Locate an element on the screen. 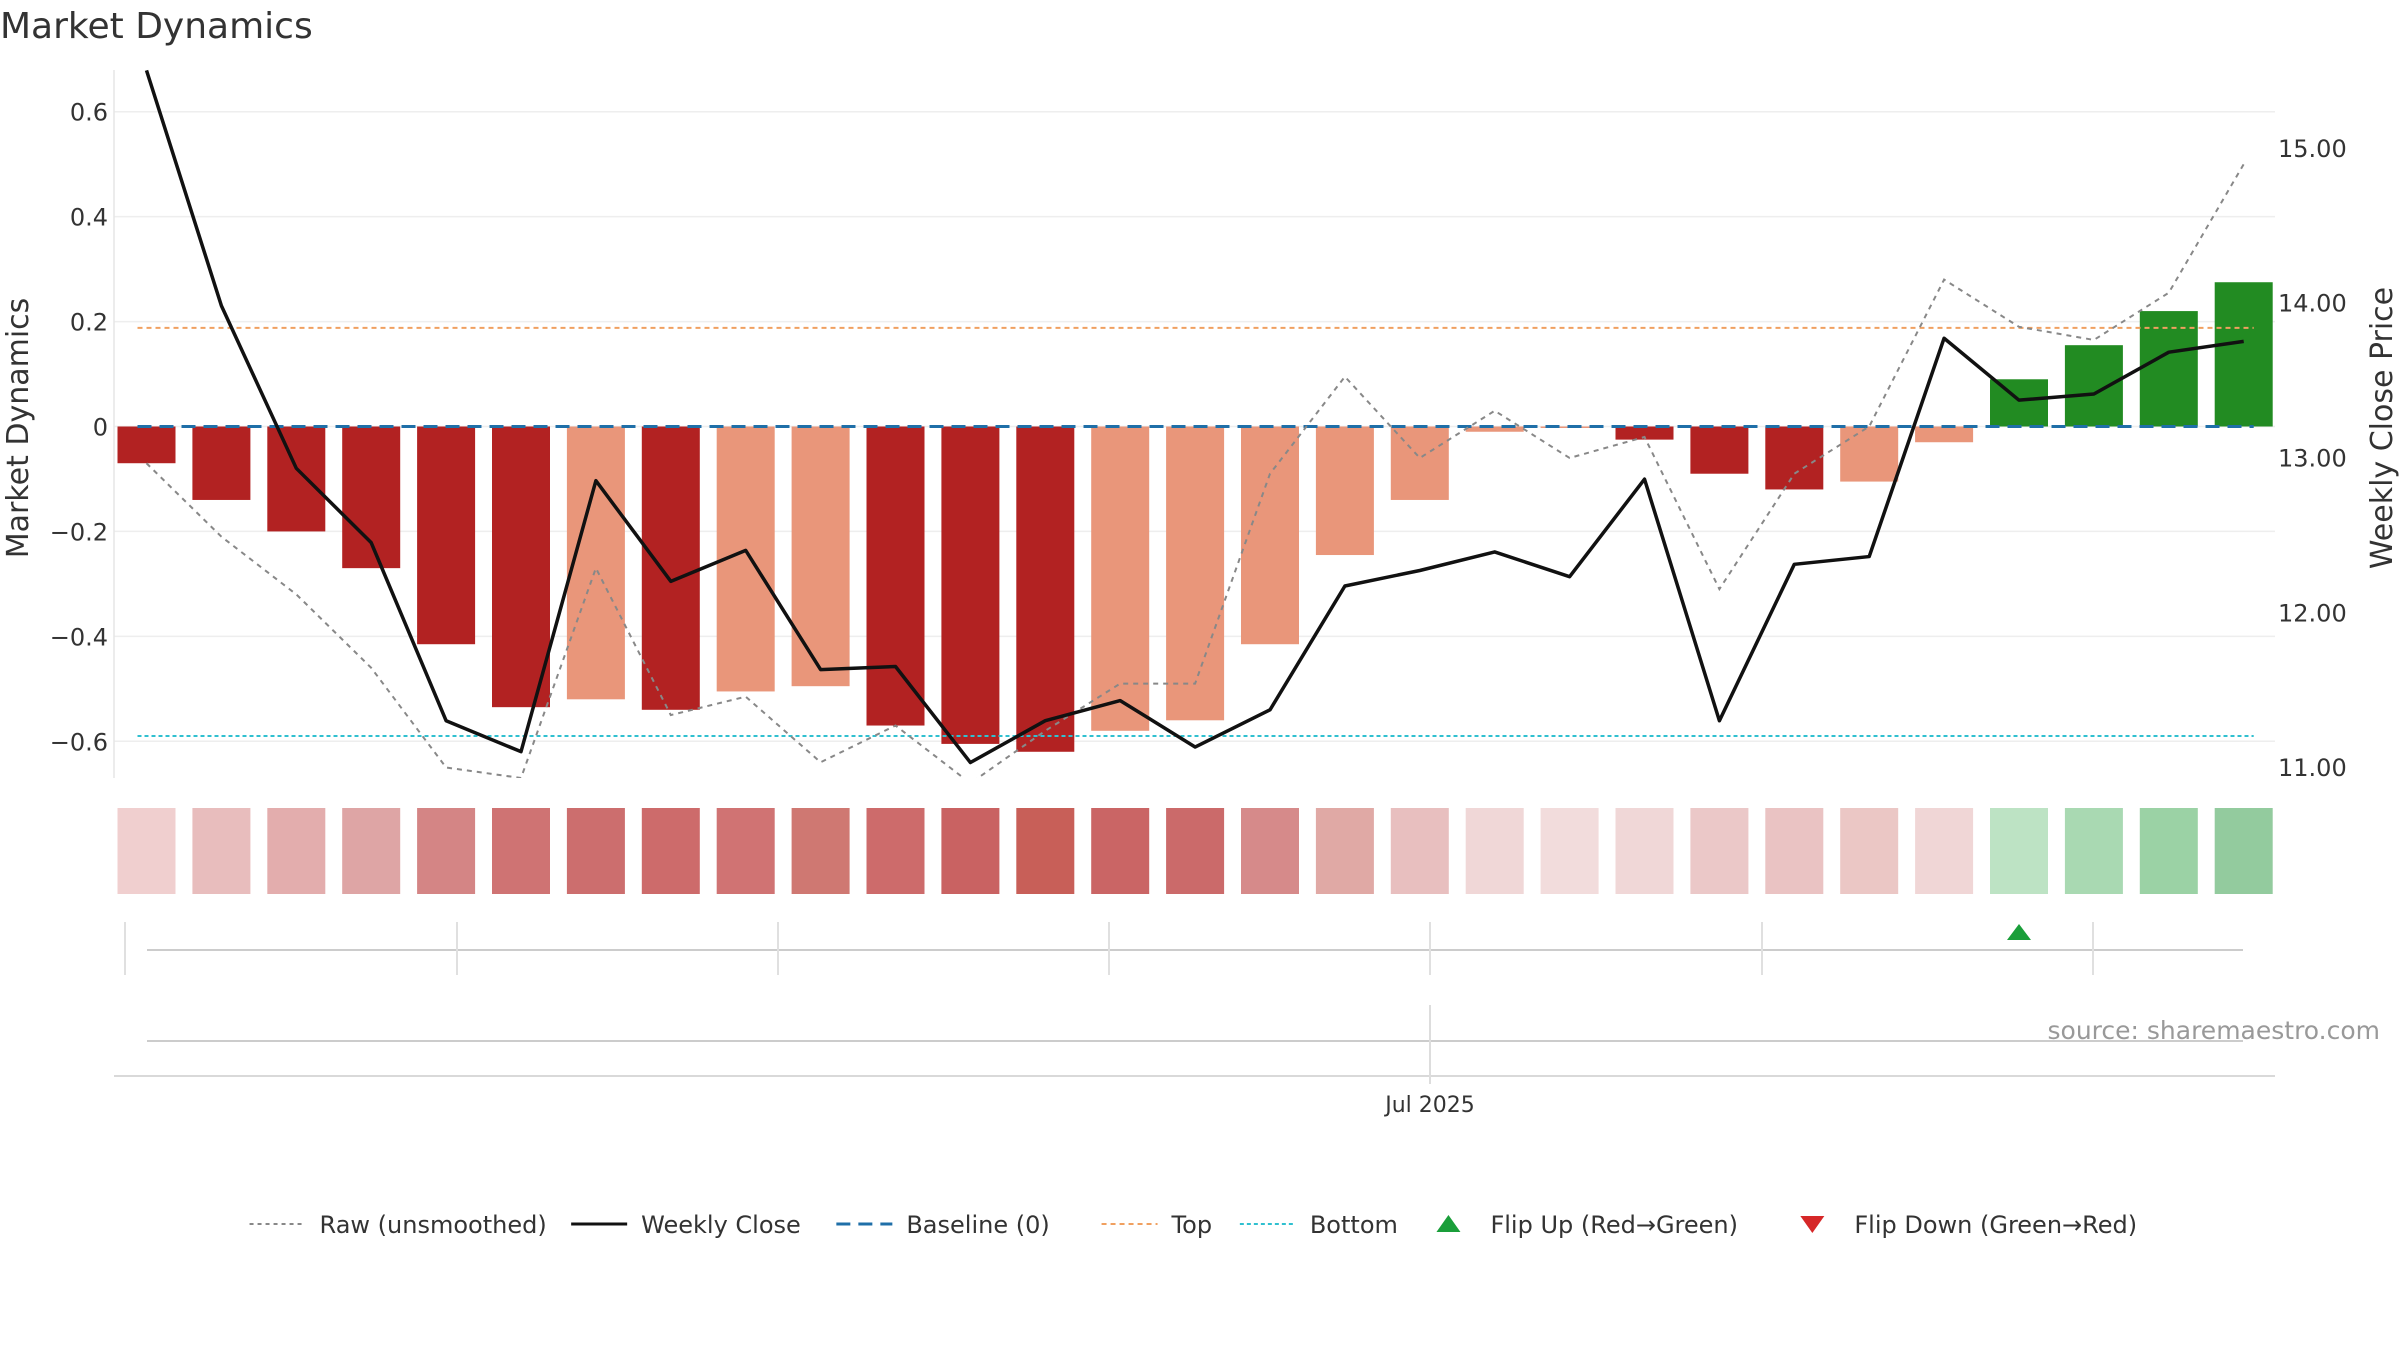  y-tick-label: 0.4 is located at coordinates (89, 218).